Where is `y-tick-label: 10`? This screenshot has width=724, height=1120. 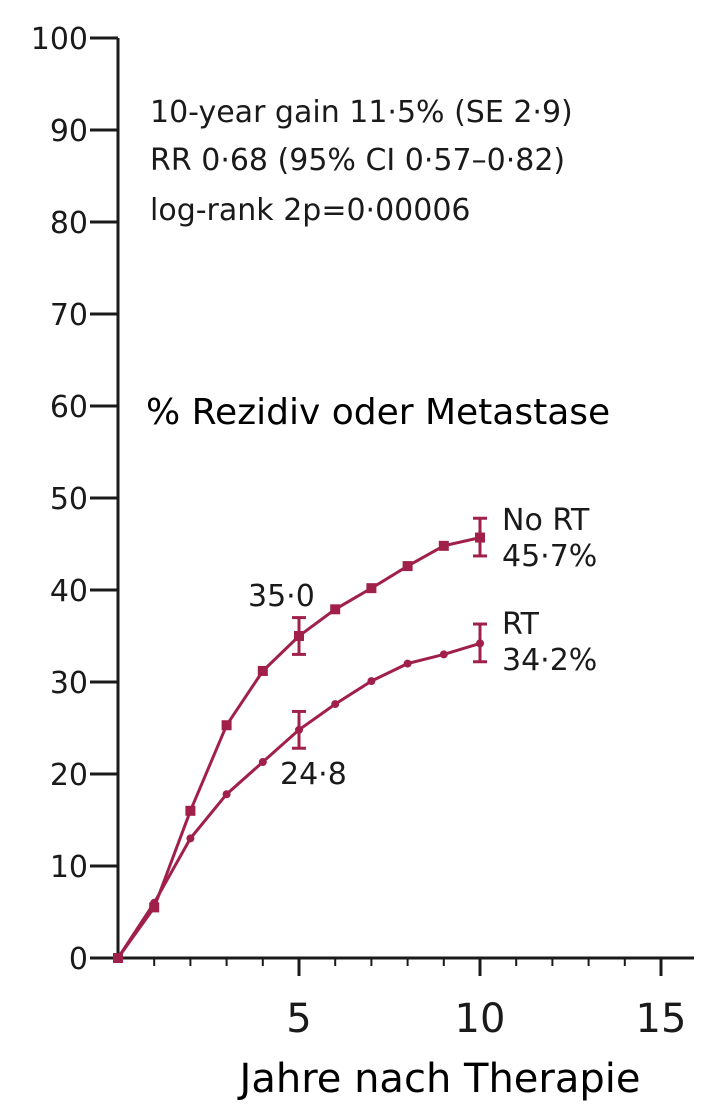 y-tick-label: 10 is located at coordinates (69, 867).